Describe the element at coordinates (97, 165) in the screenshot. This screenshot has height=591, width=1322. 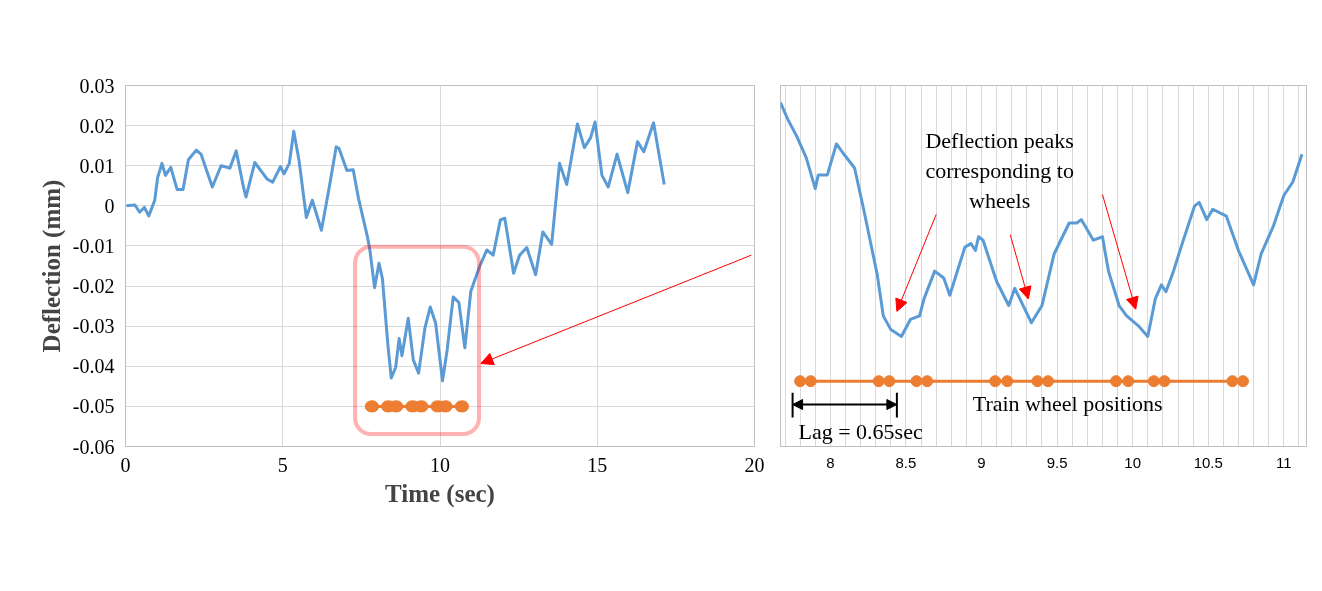
I see `y-tick-label: 0.01` at that location.